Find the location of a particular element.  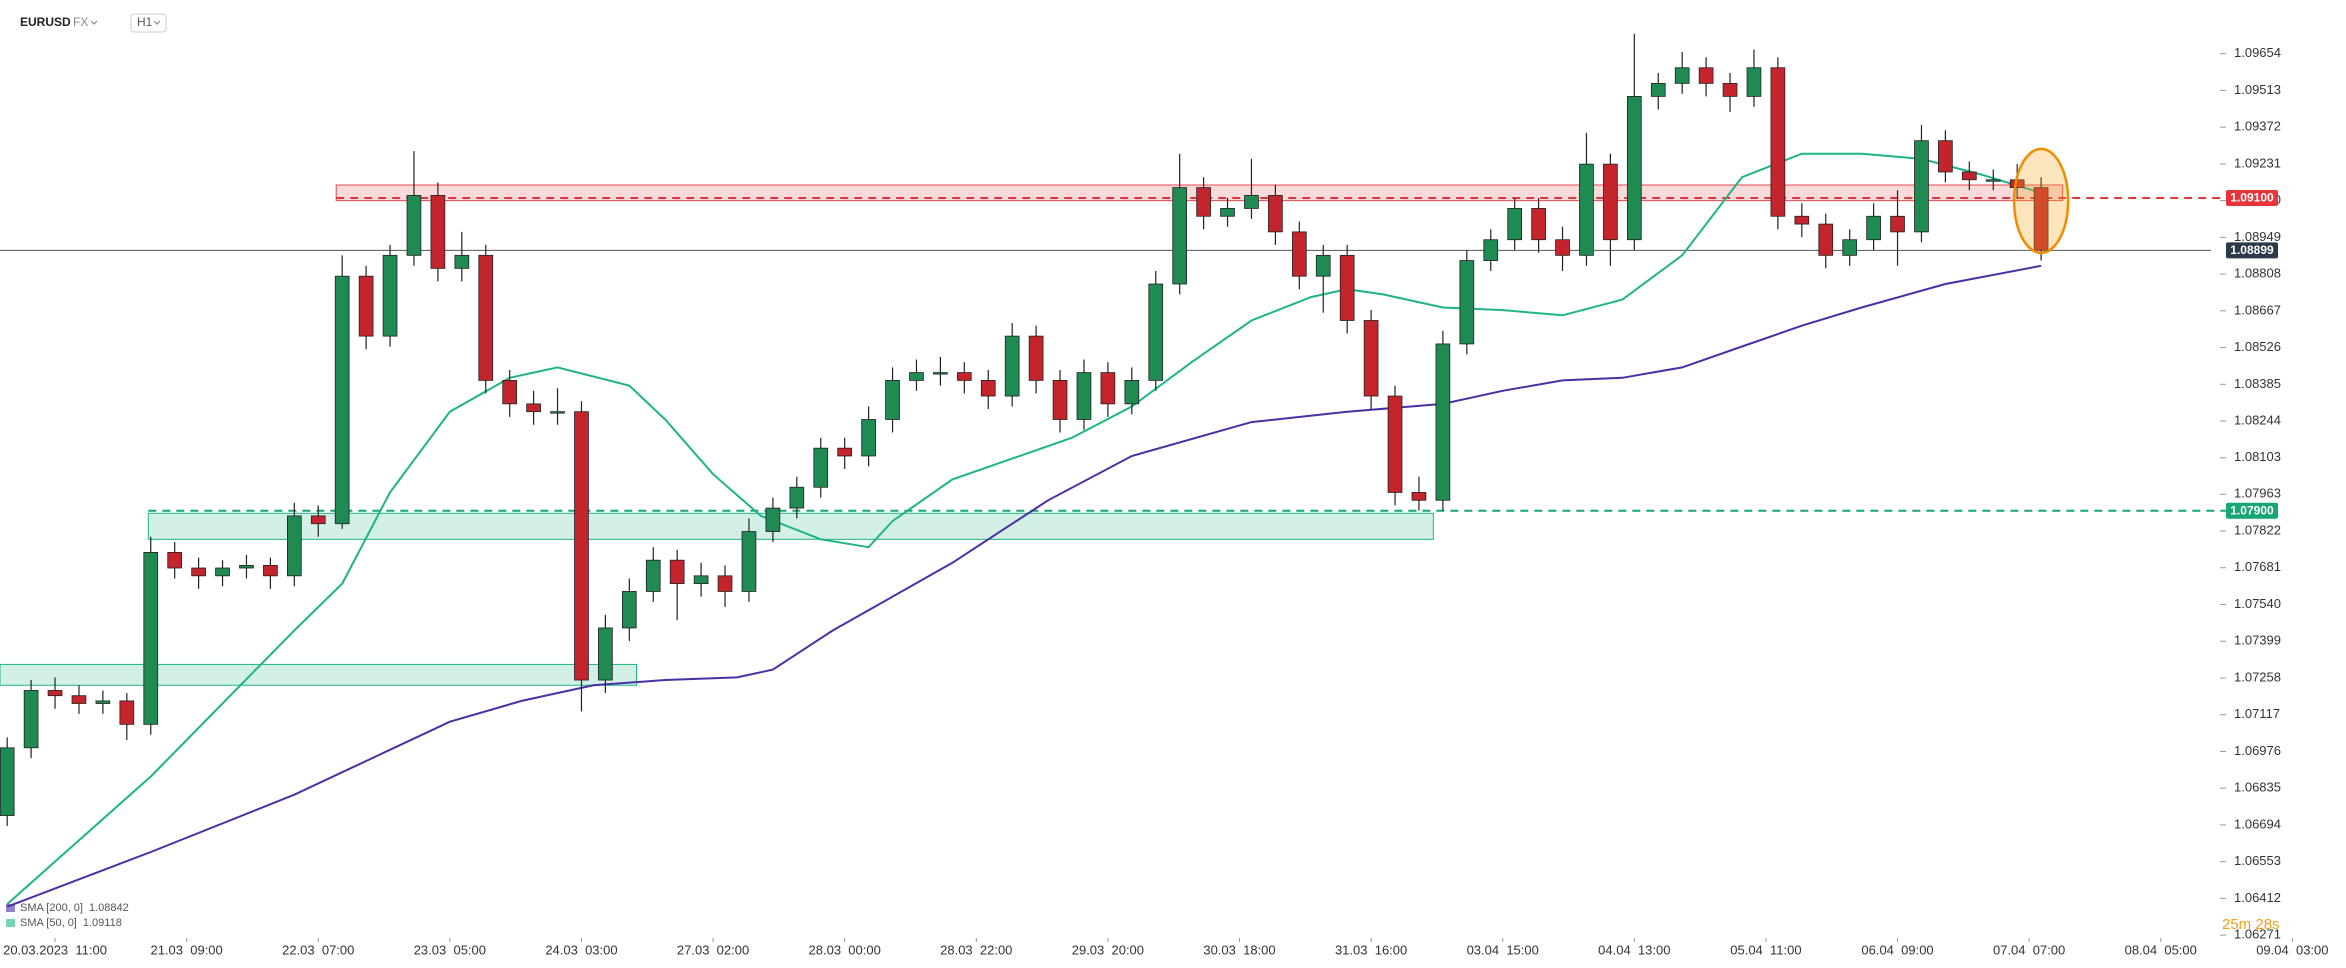

x-tick-label: 24.03 03:00 is located at coordinates (581, 949).